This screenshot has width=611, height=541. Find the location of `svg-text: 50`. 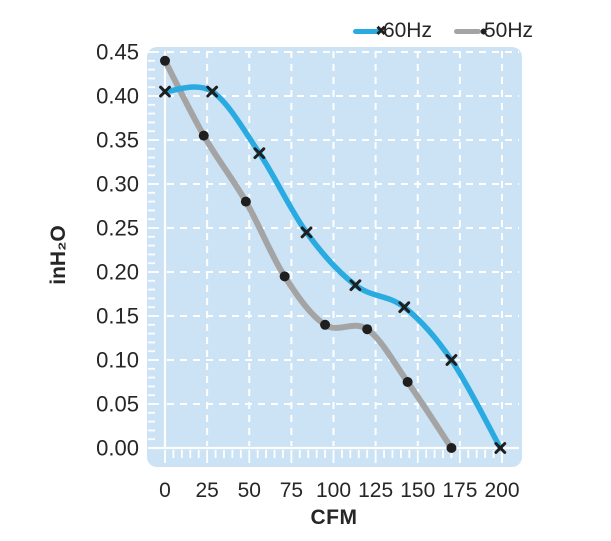

svg-text: 50 is located at coordinates (249, 490).